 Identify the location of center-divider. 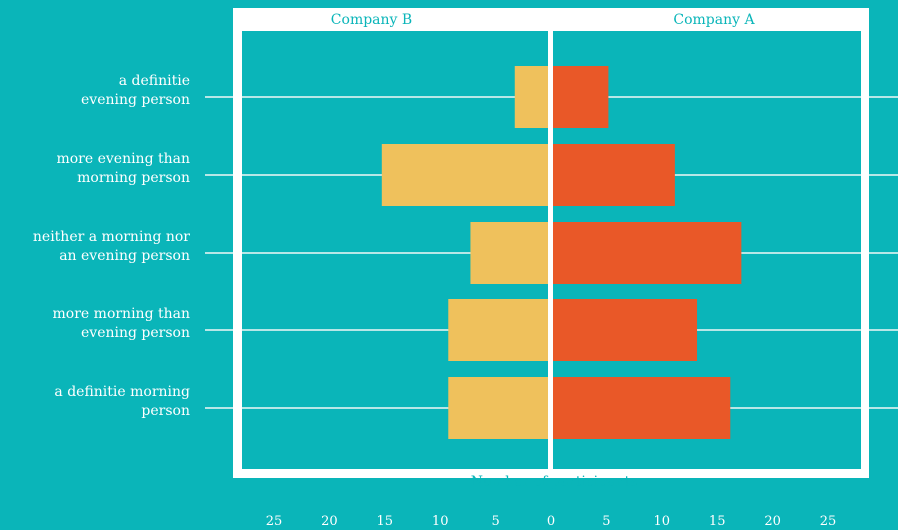
(550, 243).